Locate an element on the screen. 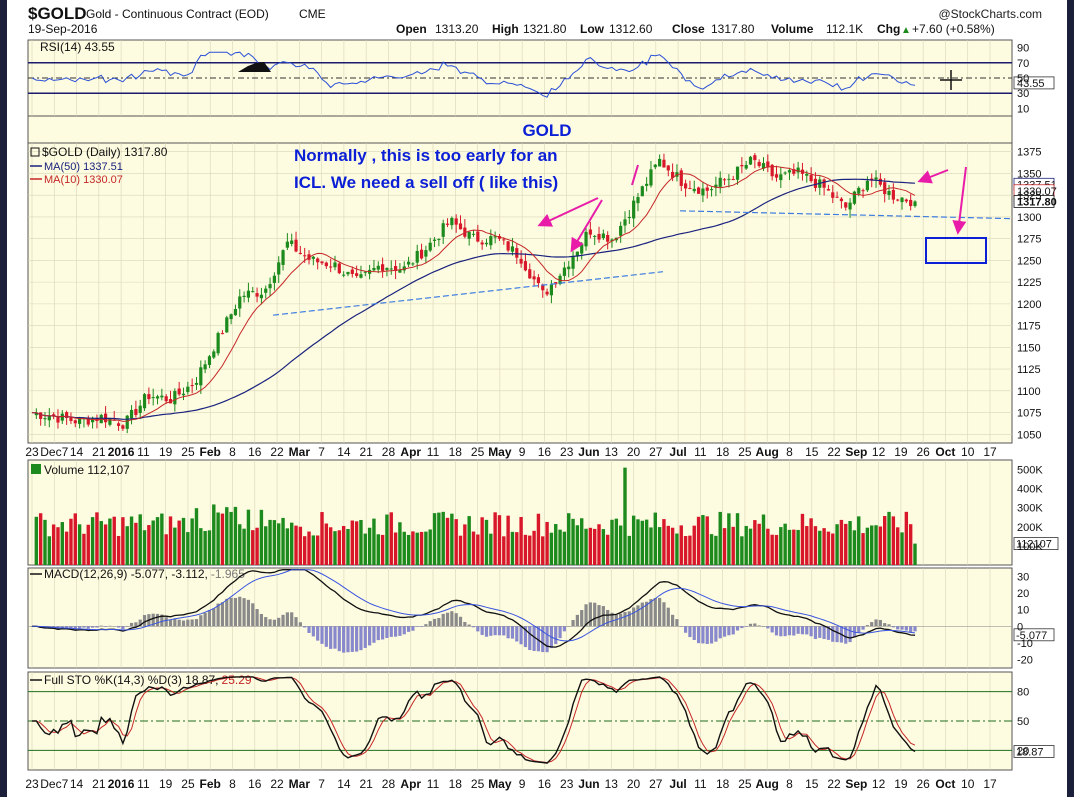 The height and width of the screenshot is (797, 1074). close-tag-box is located at coordinates (1034, 201).